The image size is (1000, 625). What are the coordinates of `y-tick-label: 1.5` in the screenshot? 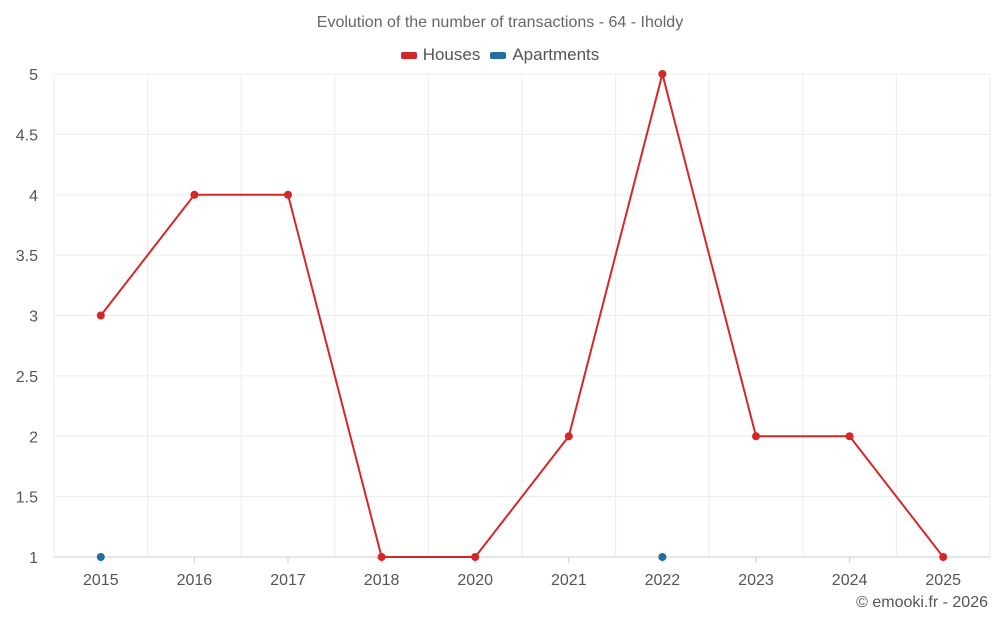 It's located at (27, 498).